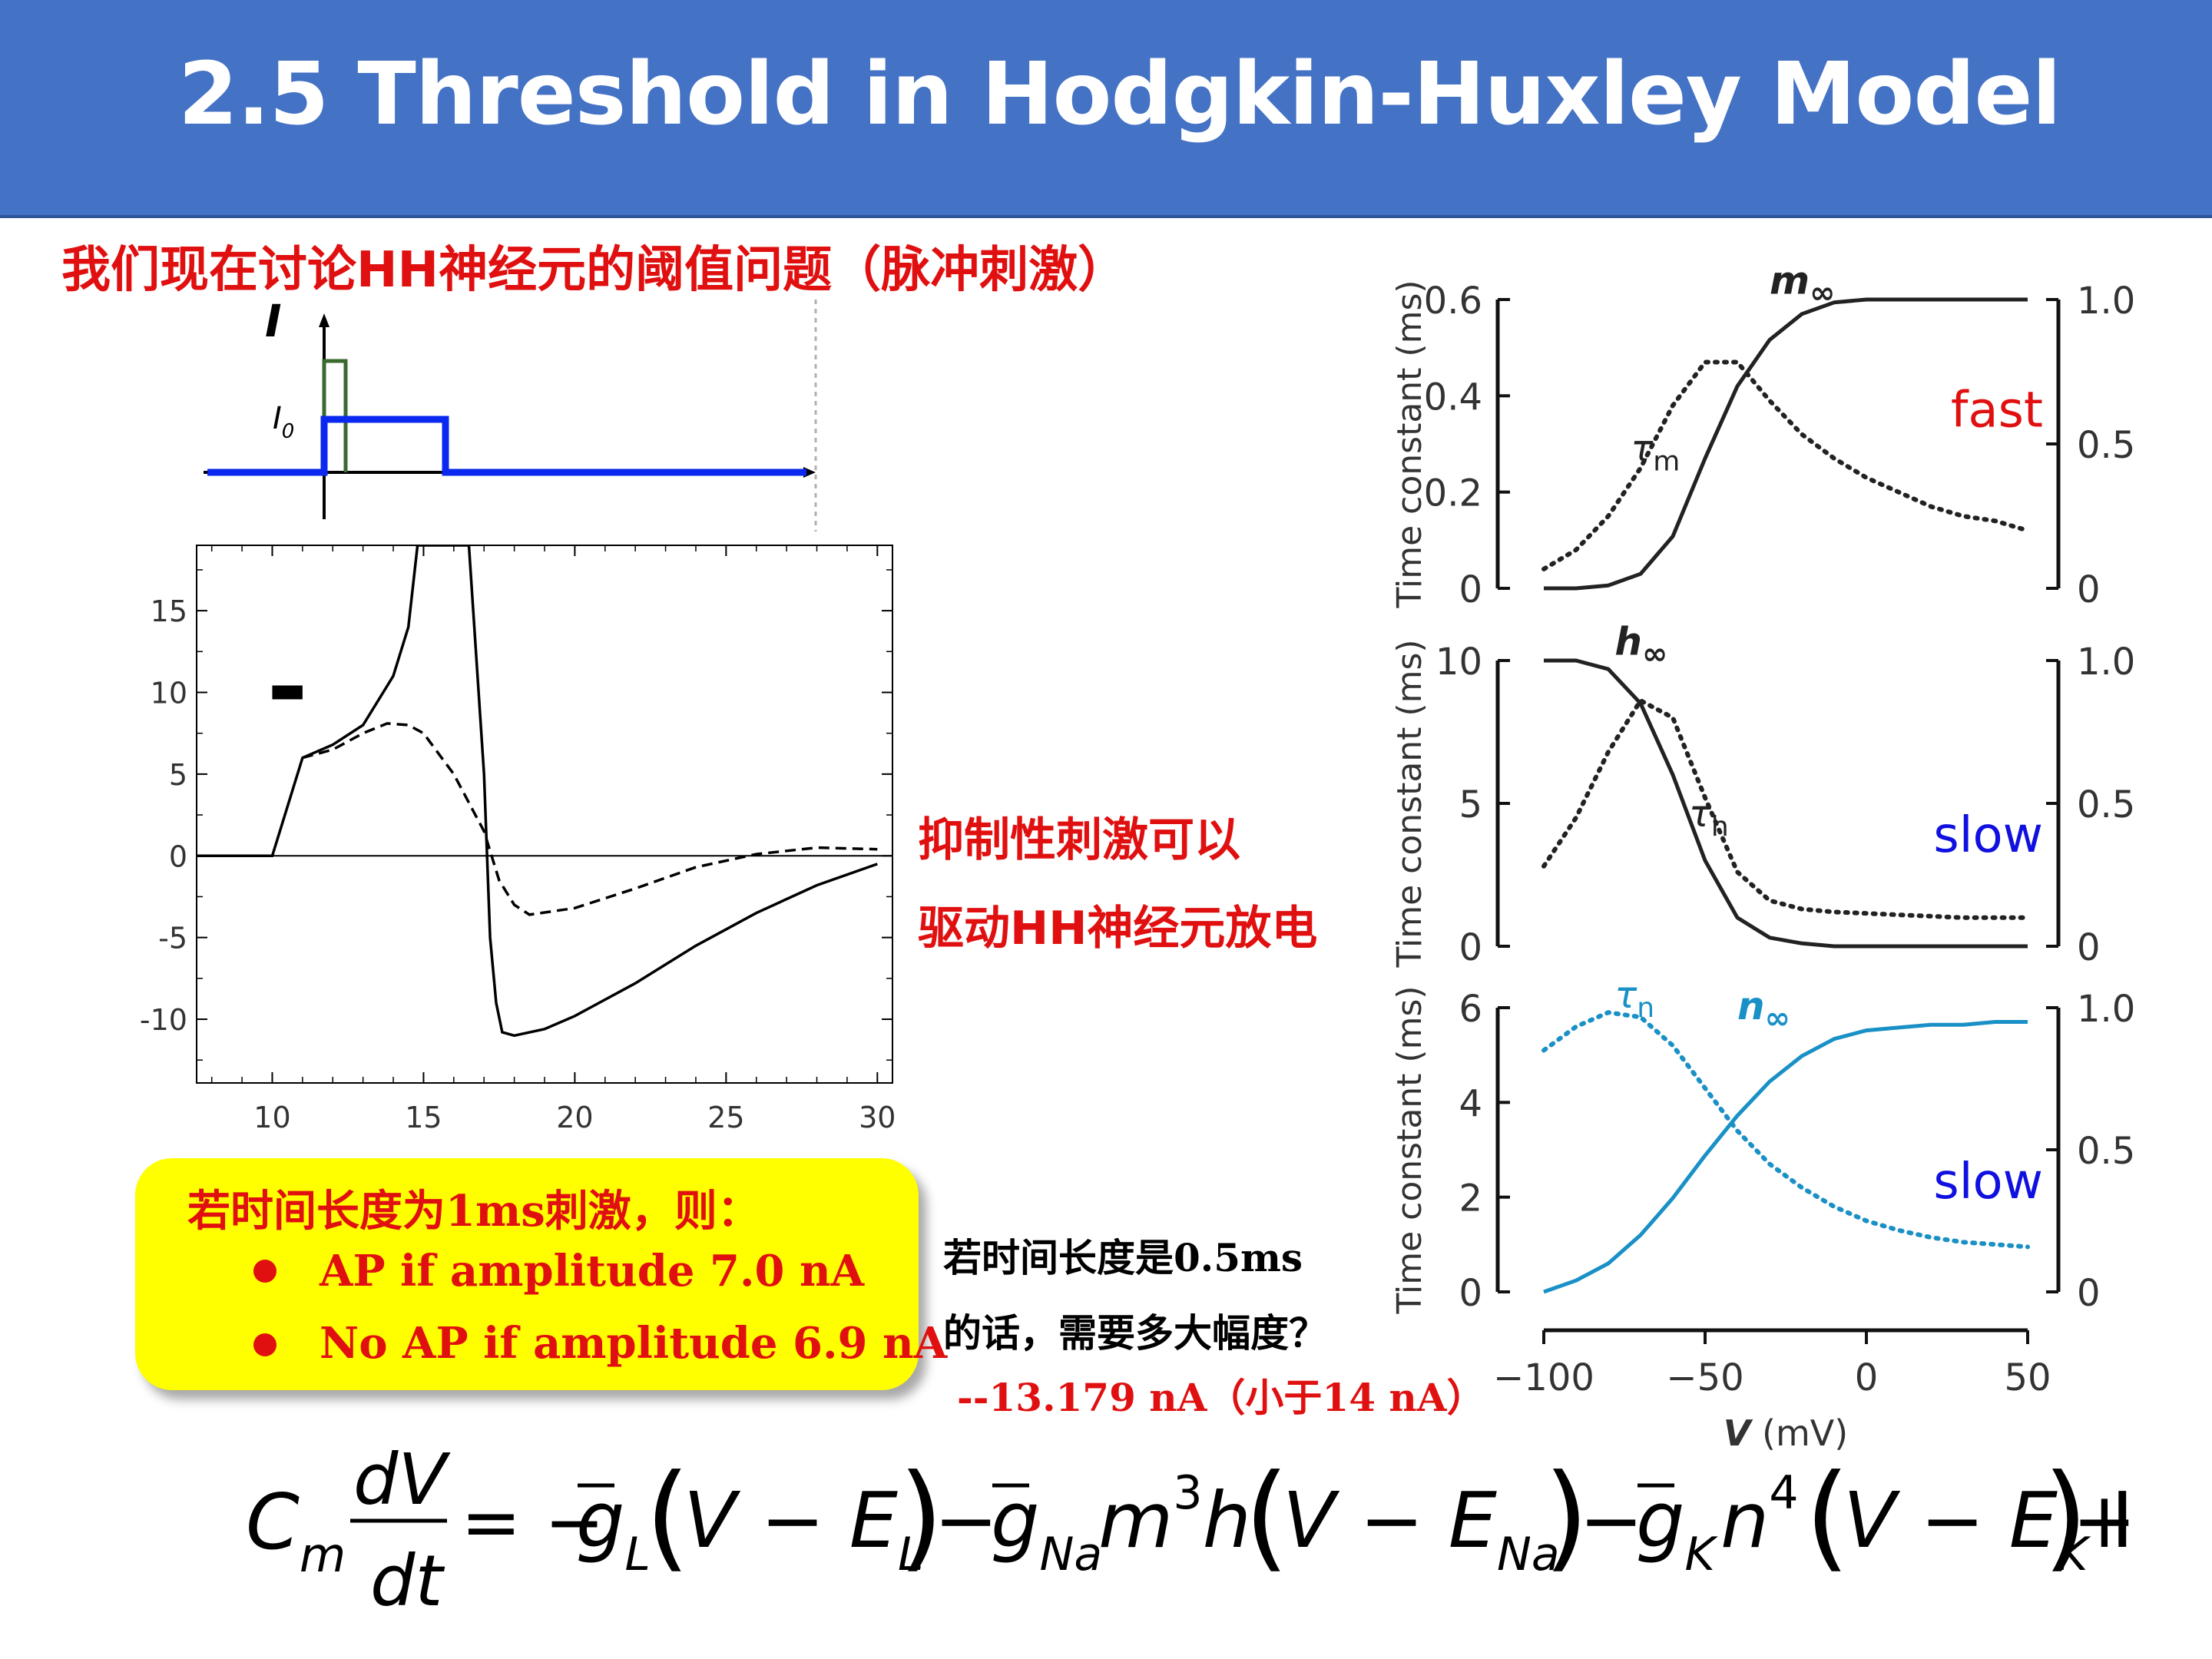 The height and width of the screenshot is (1659, 2212). I want to click on time-constant-label: τh, so click(1709, 818).